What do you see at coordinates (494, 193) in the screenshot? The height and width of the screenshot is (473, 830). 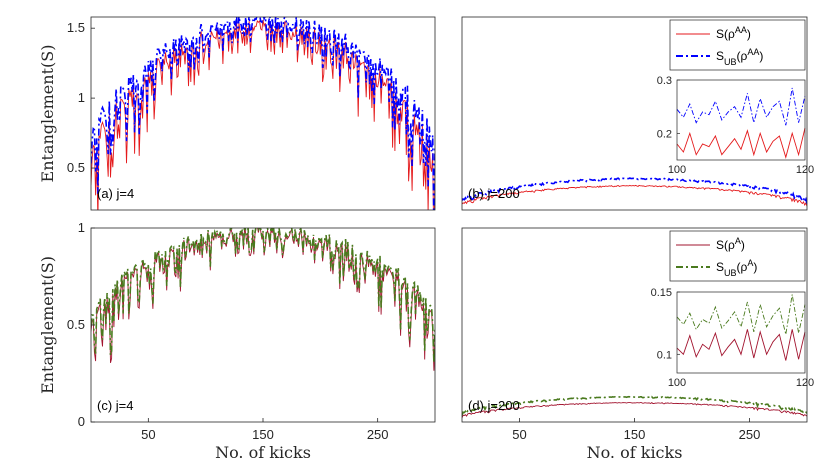 I see `panel-label: (b) j=200` at bounding box center [494, 193].